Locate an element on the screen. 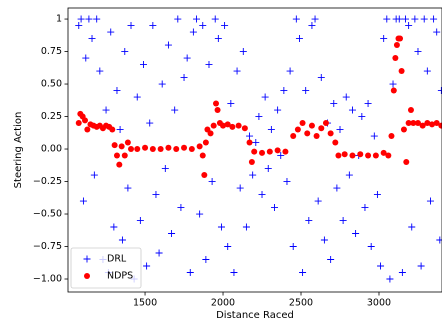  y-tick-label: 0.75 is located at coordinates (51, 51).